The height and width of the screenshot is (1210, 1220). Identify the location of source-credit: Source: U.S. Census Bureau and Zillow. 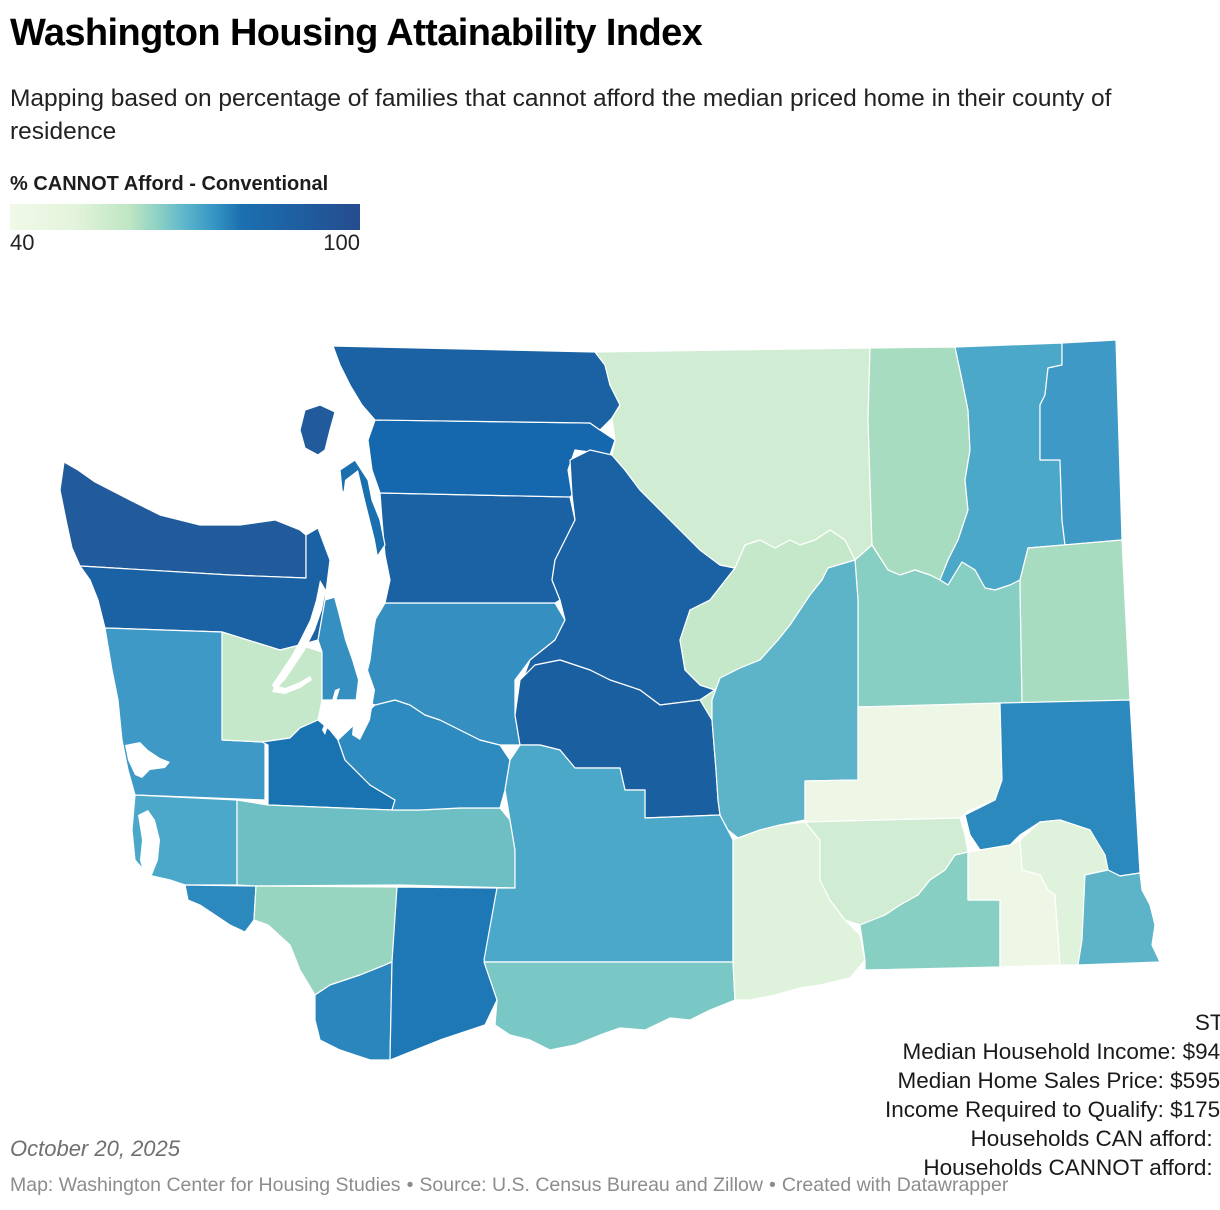
(591, 1185).